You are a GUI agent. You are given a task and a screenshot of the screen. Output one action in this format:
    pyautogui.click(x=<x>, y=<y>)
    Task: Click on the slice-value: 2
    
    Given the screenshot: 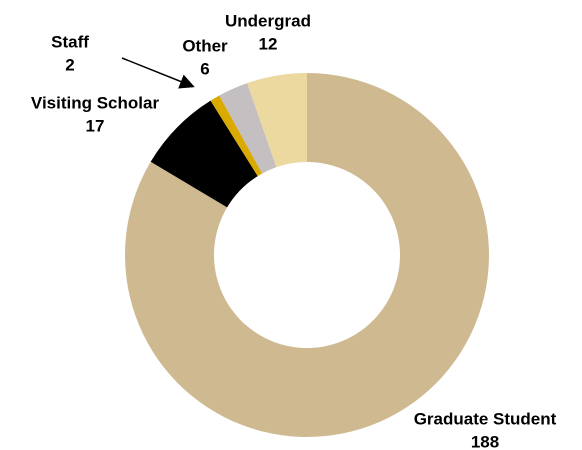 What is the action you would take?
    pyautogui.click(x=69, y=64)
    